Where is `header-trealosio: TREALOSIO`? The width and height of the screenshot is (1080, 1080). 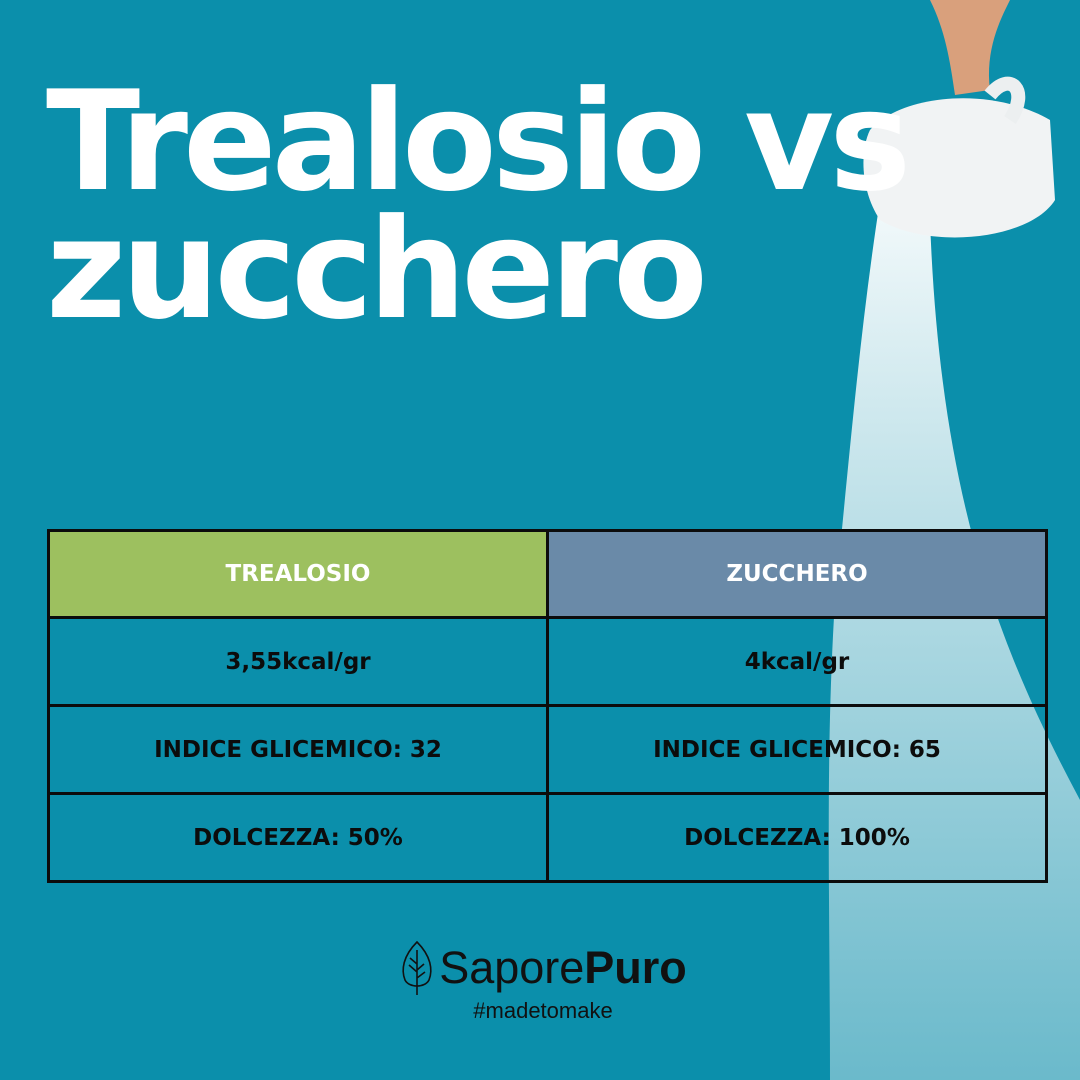 header-trealosio: TREALOSIO is located at coordinates (298, 574).